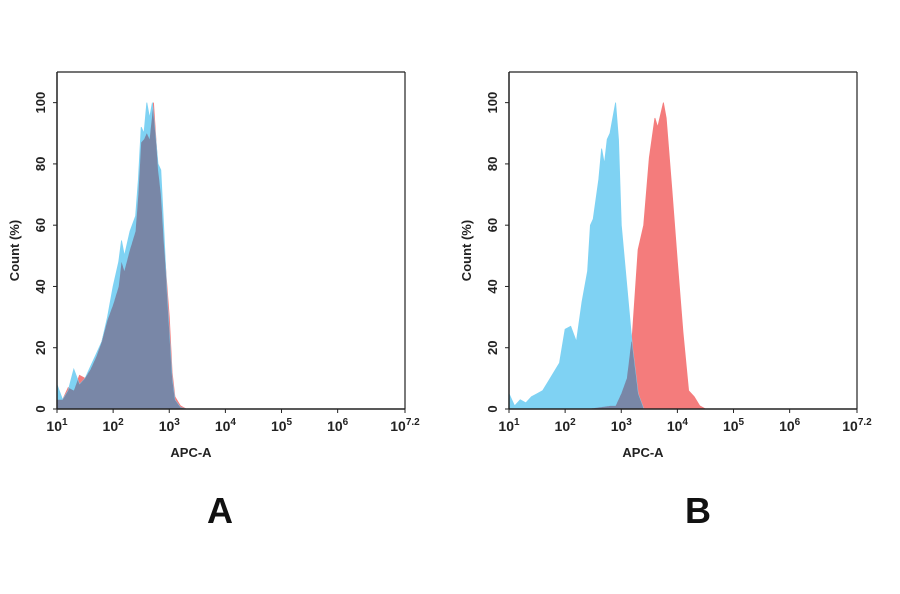 The height and width of the screenshot is (594, 900). I want to click on series-blue-area, so click(576, 256).